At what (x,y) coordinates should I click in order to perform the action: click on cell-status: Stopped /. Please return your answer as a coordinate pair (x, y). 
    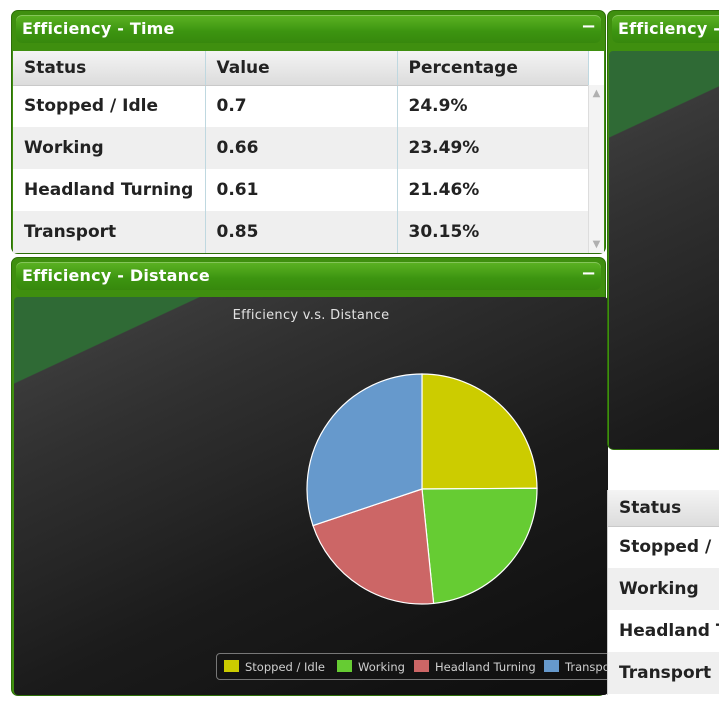
    Looking at the image, I should click on (663, 547).